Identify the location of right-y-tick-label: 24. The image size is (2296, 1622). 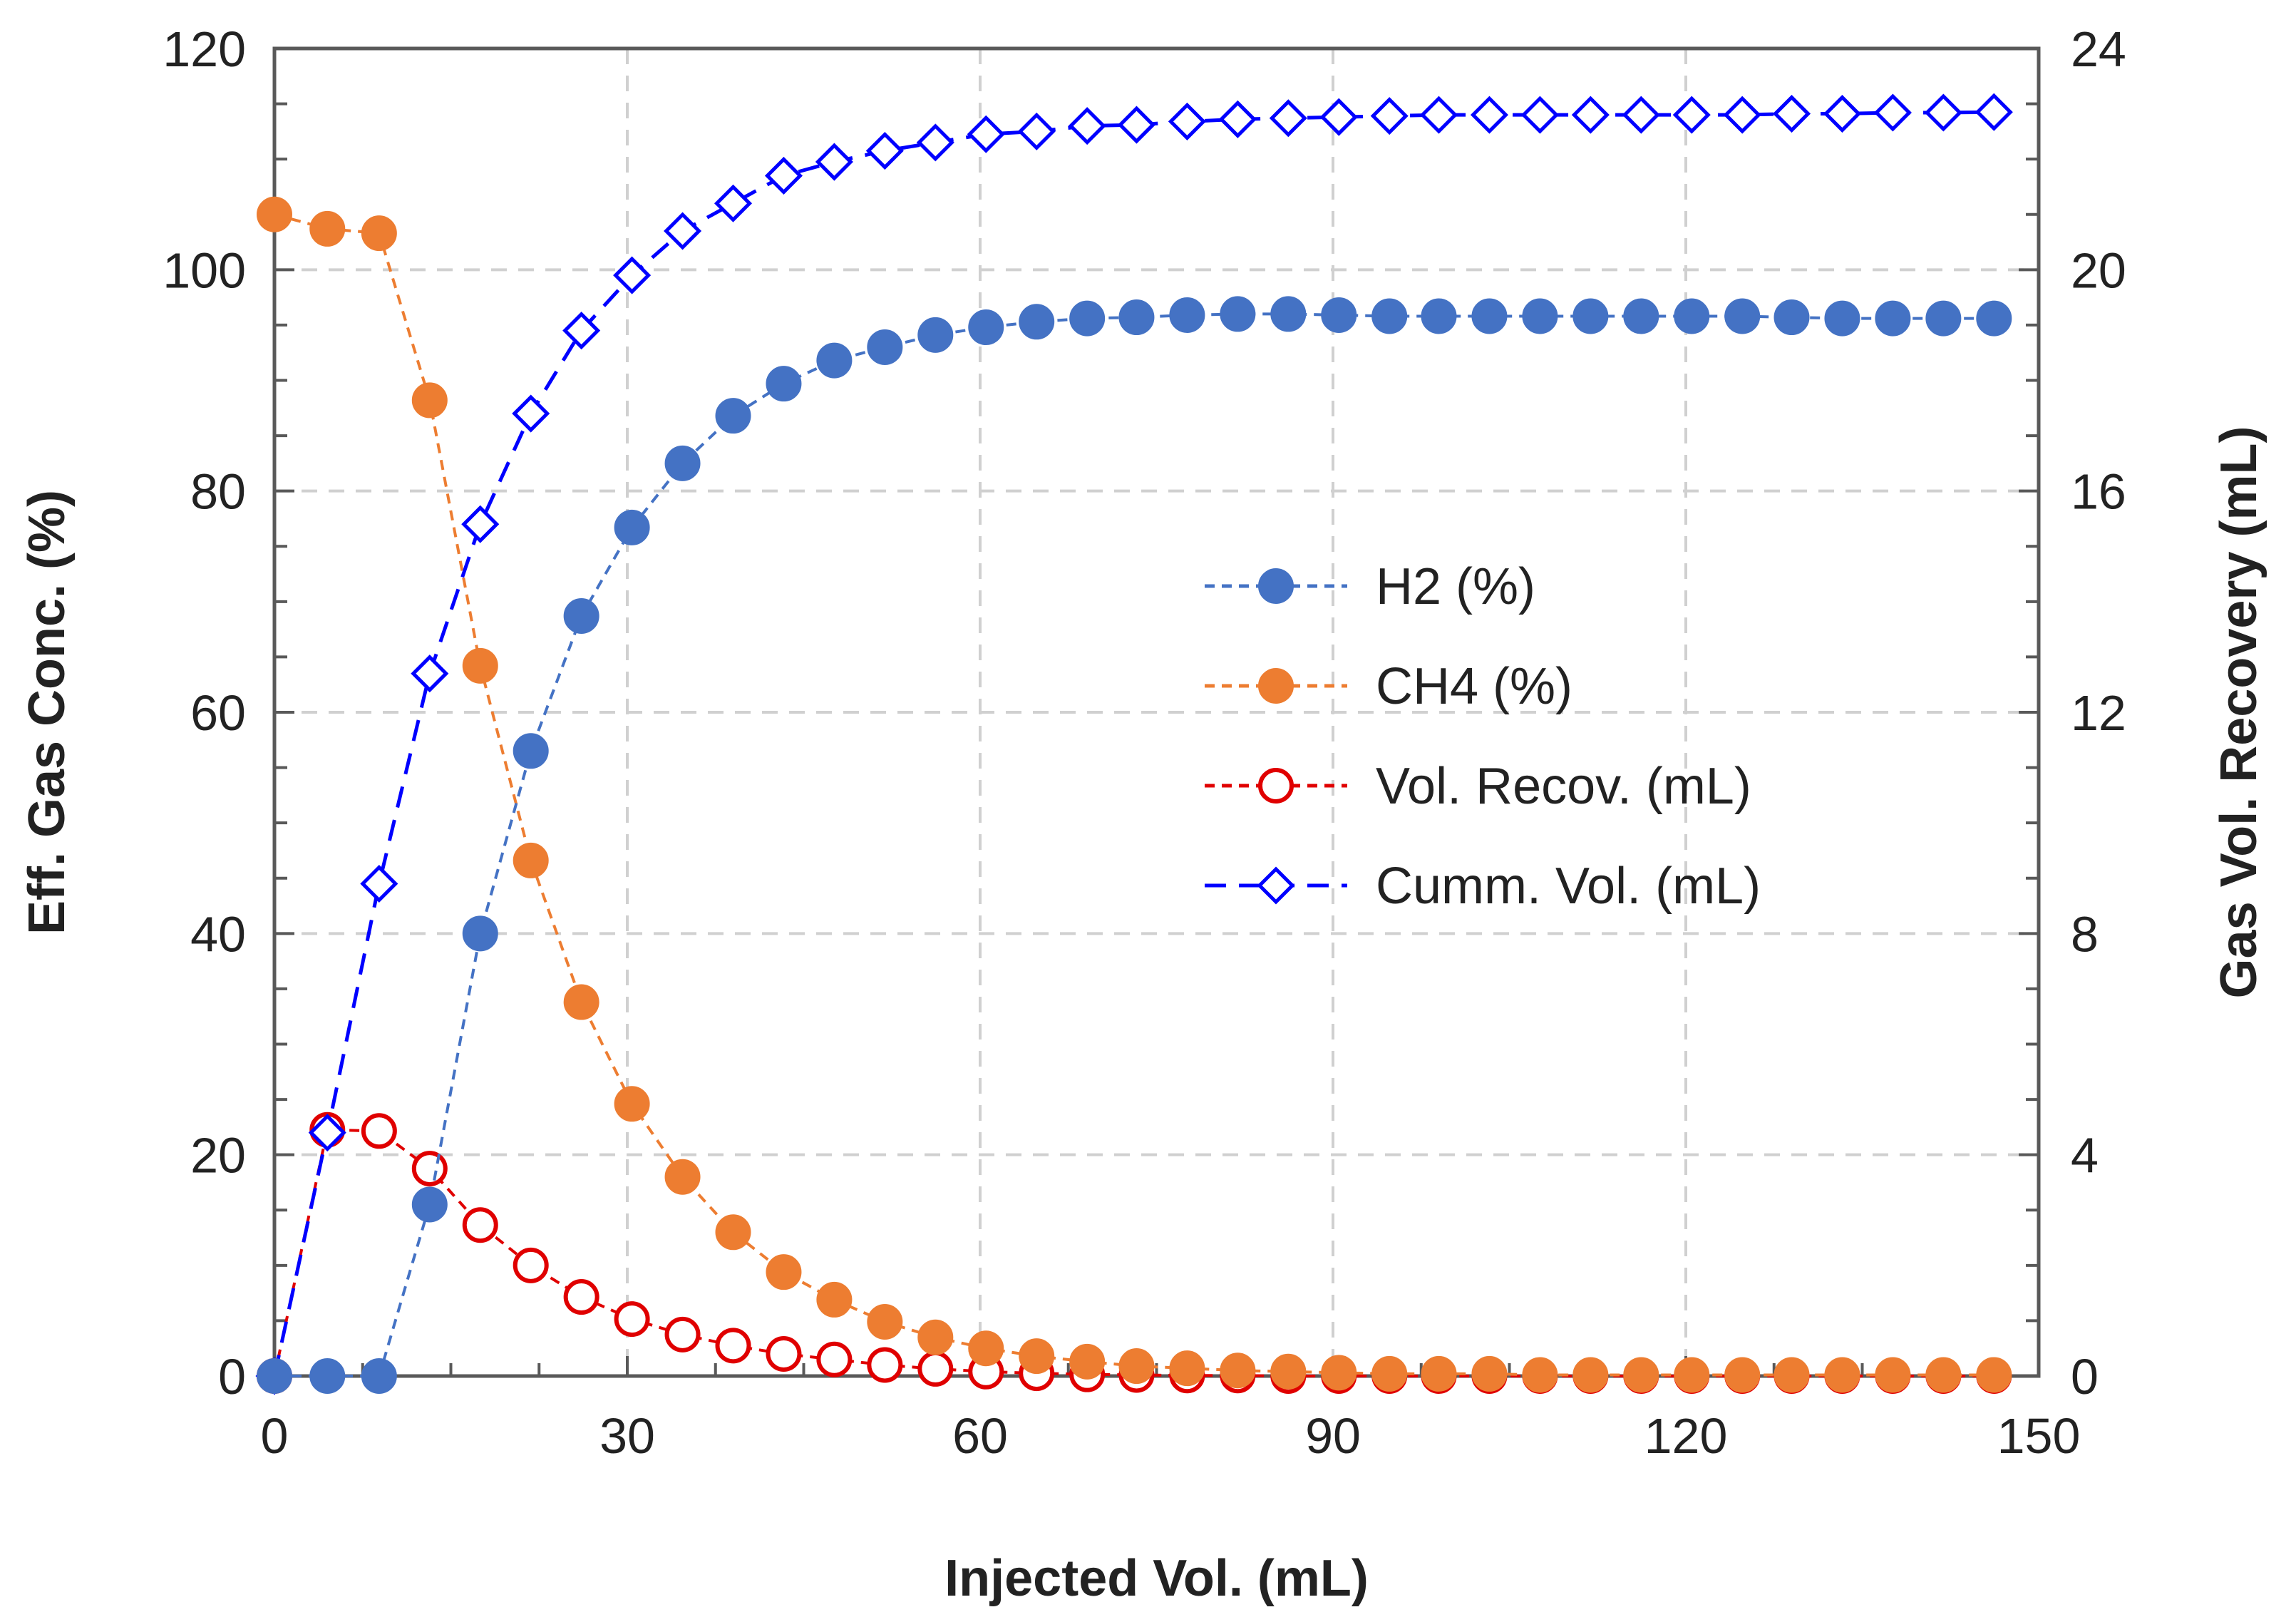
(2098, 49).